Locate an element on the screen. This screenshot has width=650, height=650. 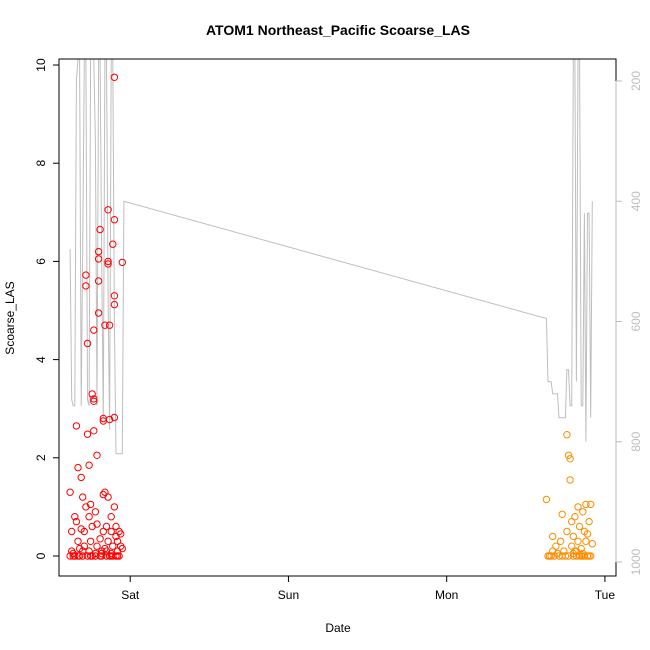
x-axis-label: Date is located at coordinates (338, 628).